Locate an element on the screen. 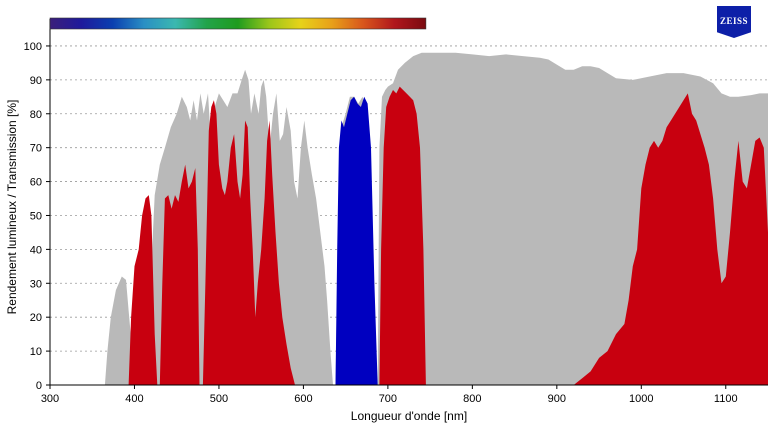  y-tick-label: 10 is located at coordinates (36, 352).